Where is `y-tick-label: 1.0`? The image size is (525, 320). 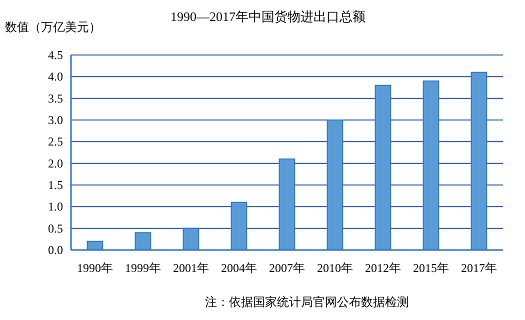 y-tick-label: 1.0 is located at coordinates (55, 207).